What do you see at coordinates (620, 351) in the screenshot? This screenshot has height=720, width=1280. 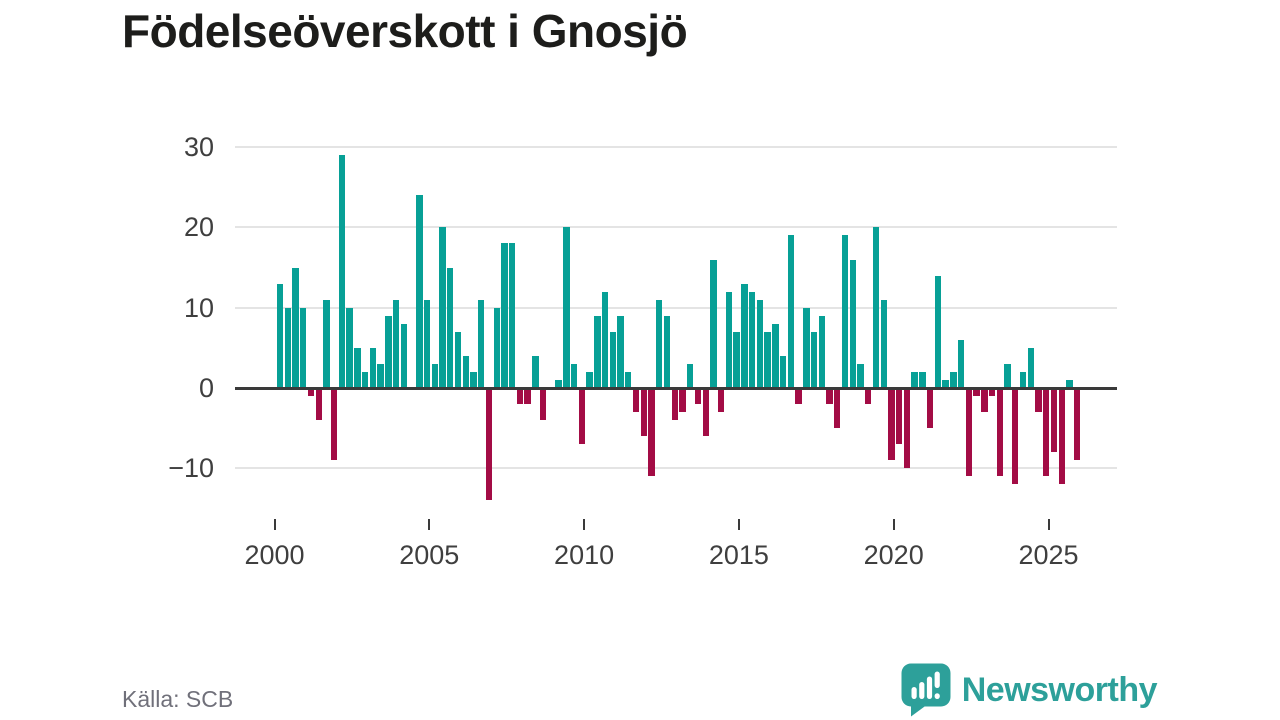 I see `bar-2011-q1` at bounding box center [620, 351].